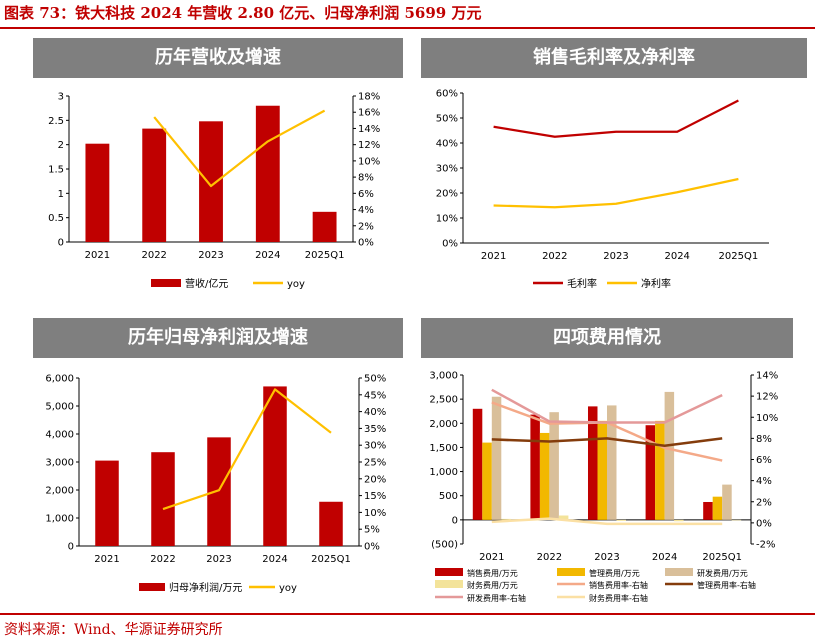 The height and width of the screenshot is (644, 815). Describe the element at coordinates (369, 113) in the screenshot. I see `y-tick-label-right: 16%` at that location.